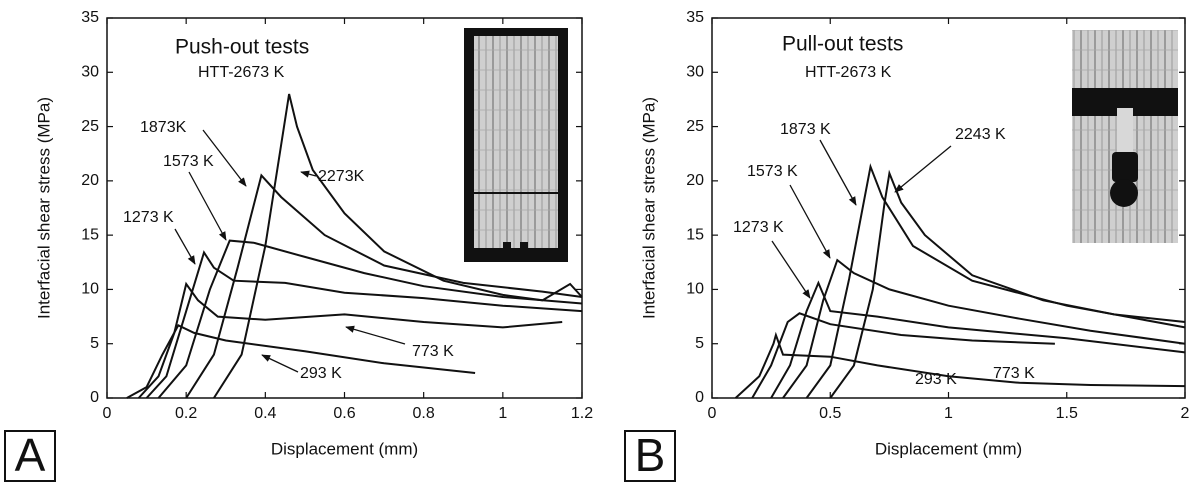 This screenshot has height=484, width=1197. I want to click on chart-title: Push-out tests, so click(242, 47).